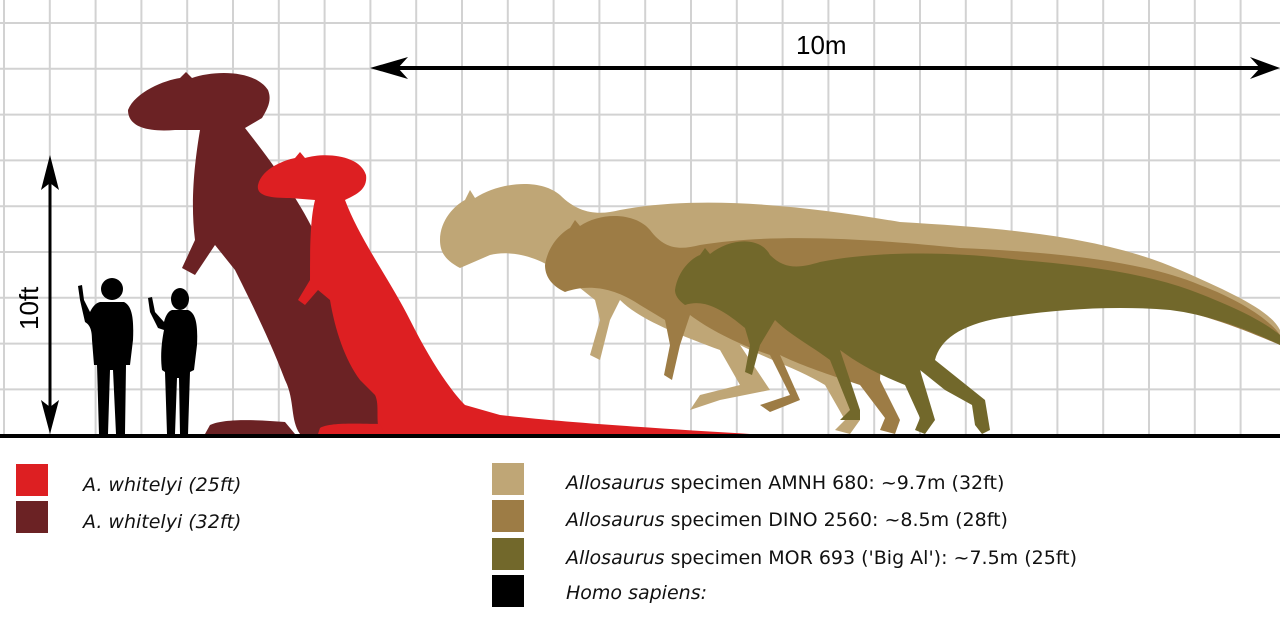 The height and width of the screenshot is (640, 1280). What do you see at coordinates (636, 593) in the screenshot?
I see `legend-label-homo-sapiens: Homo sapiens:` at bounding box center [636, 593].